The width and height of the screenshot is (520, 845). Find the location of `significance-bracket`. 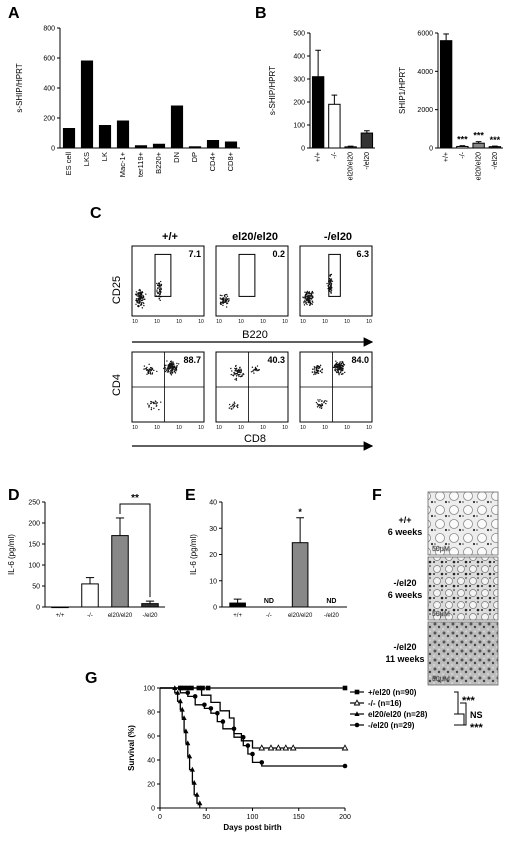

significance-bracket is located at coordinates (135, 550).